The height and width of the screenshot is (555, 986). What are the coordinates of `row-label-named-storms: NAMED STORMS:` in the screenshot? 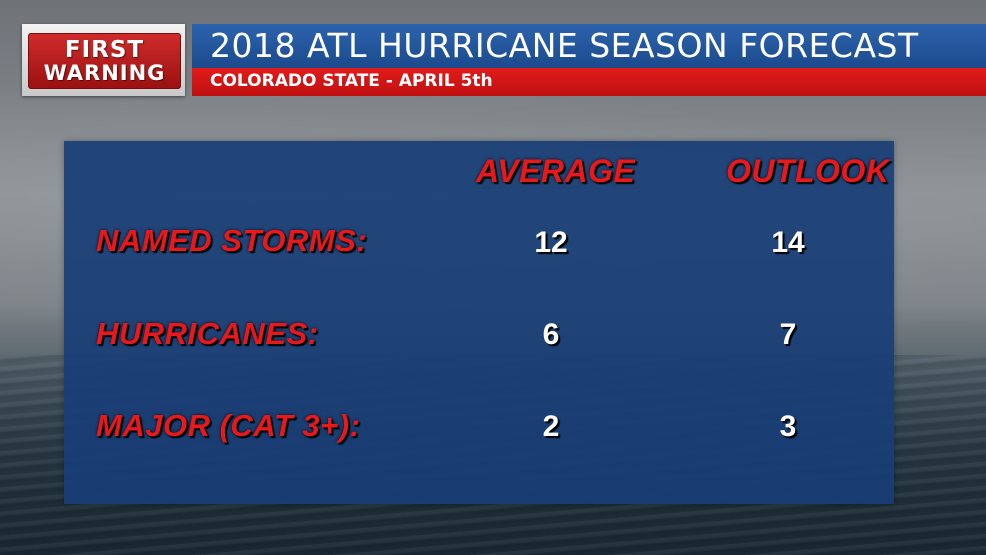 It's located at (232, 240).